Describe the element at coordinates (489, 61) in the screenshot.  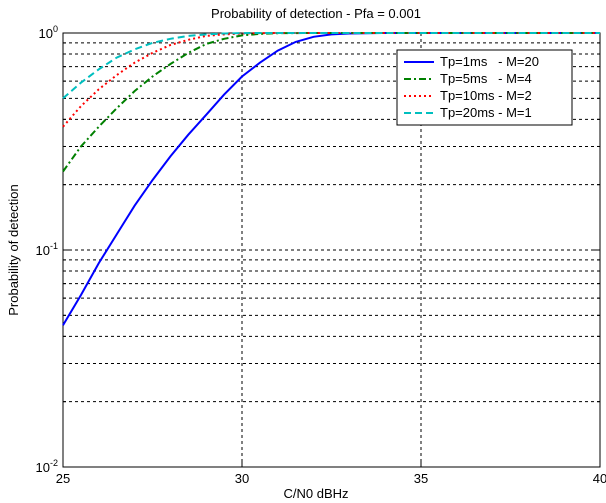
I see `legend-label-1: Tp=1ms - M=20` at that location.